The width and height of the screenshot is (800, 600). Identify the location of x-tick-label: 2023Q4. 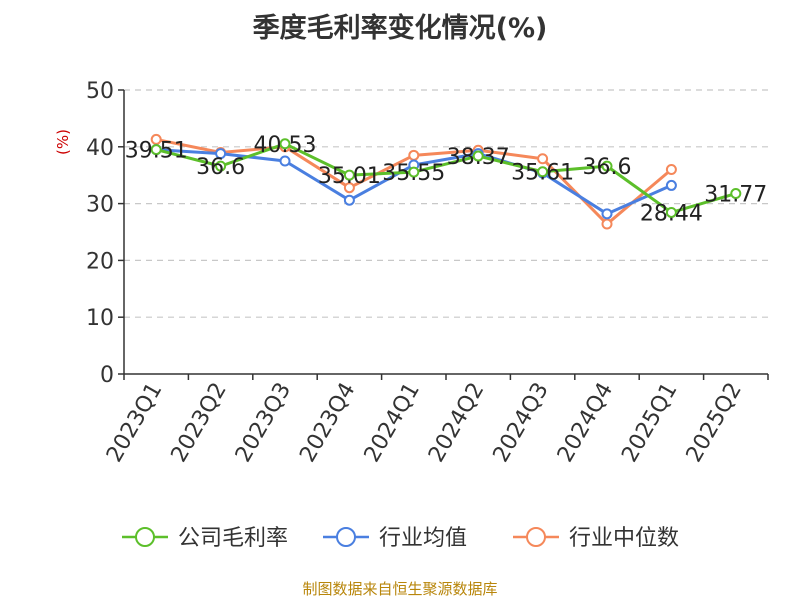
(327, 423).